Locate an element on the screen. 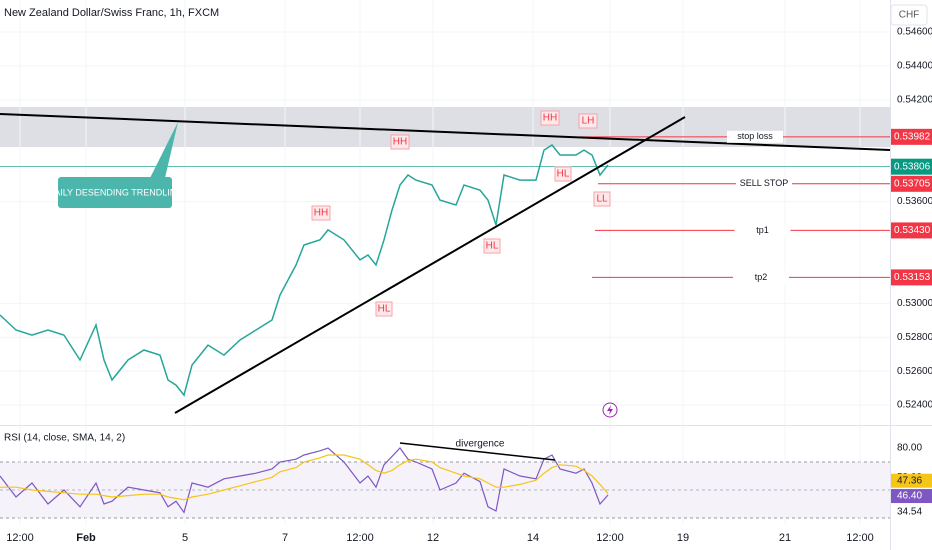  level-label: stop loss is located at coordinates (755, 136).